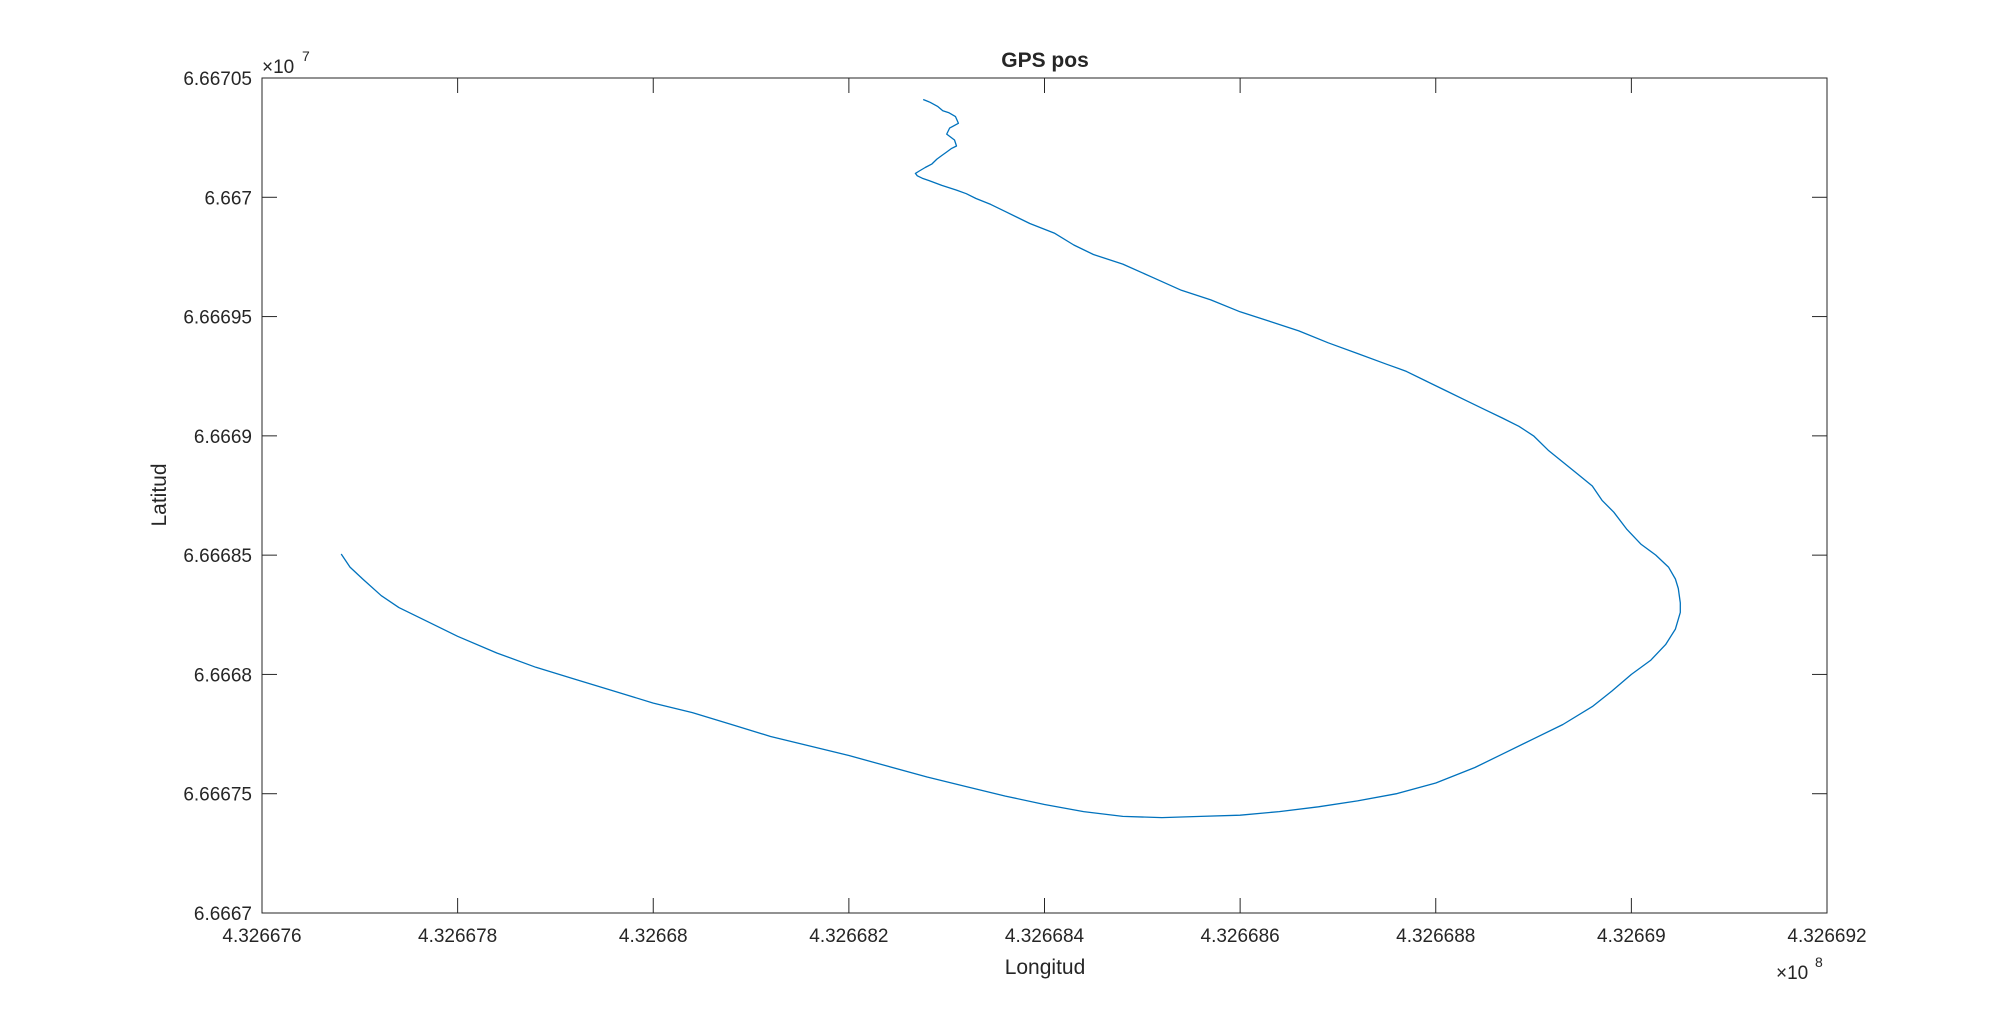  Describe the element at coordinates (1240, 936) in the screenshot. I see `x-tick-label: 4.326686` at that location.